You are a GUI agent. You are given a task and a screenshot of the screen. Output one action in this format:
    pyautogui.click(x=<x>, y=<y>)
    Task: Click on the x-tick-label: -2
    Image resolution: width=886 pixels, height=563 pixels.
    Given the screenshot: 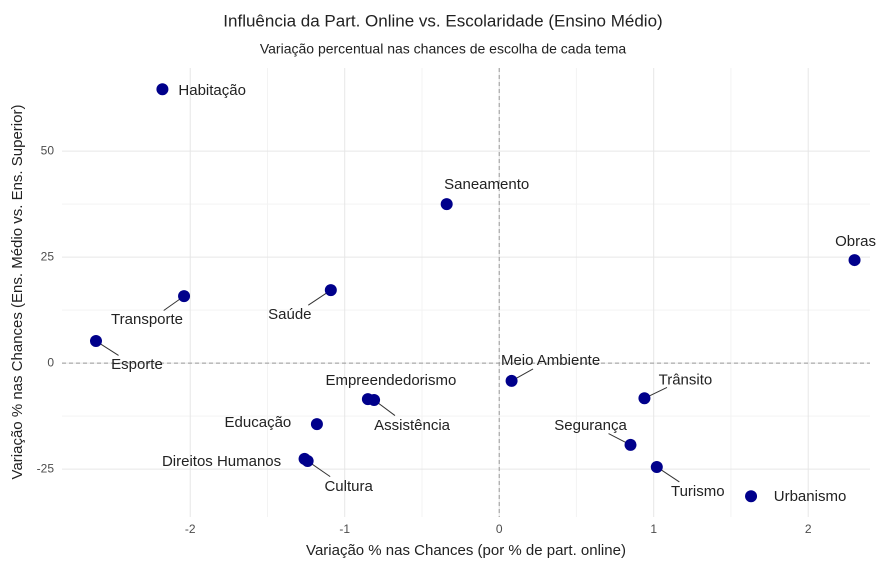 What is the action you would take?
    pyautogui.click(x=190, y=529)
    